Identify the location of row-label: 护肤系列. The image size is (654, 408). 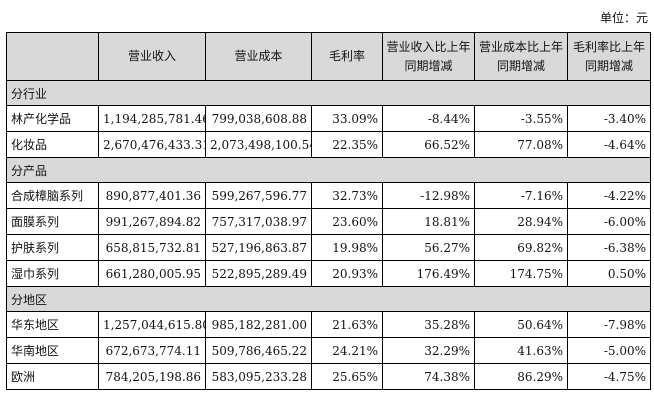
(52, 247).